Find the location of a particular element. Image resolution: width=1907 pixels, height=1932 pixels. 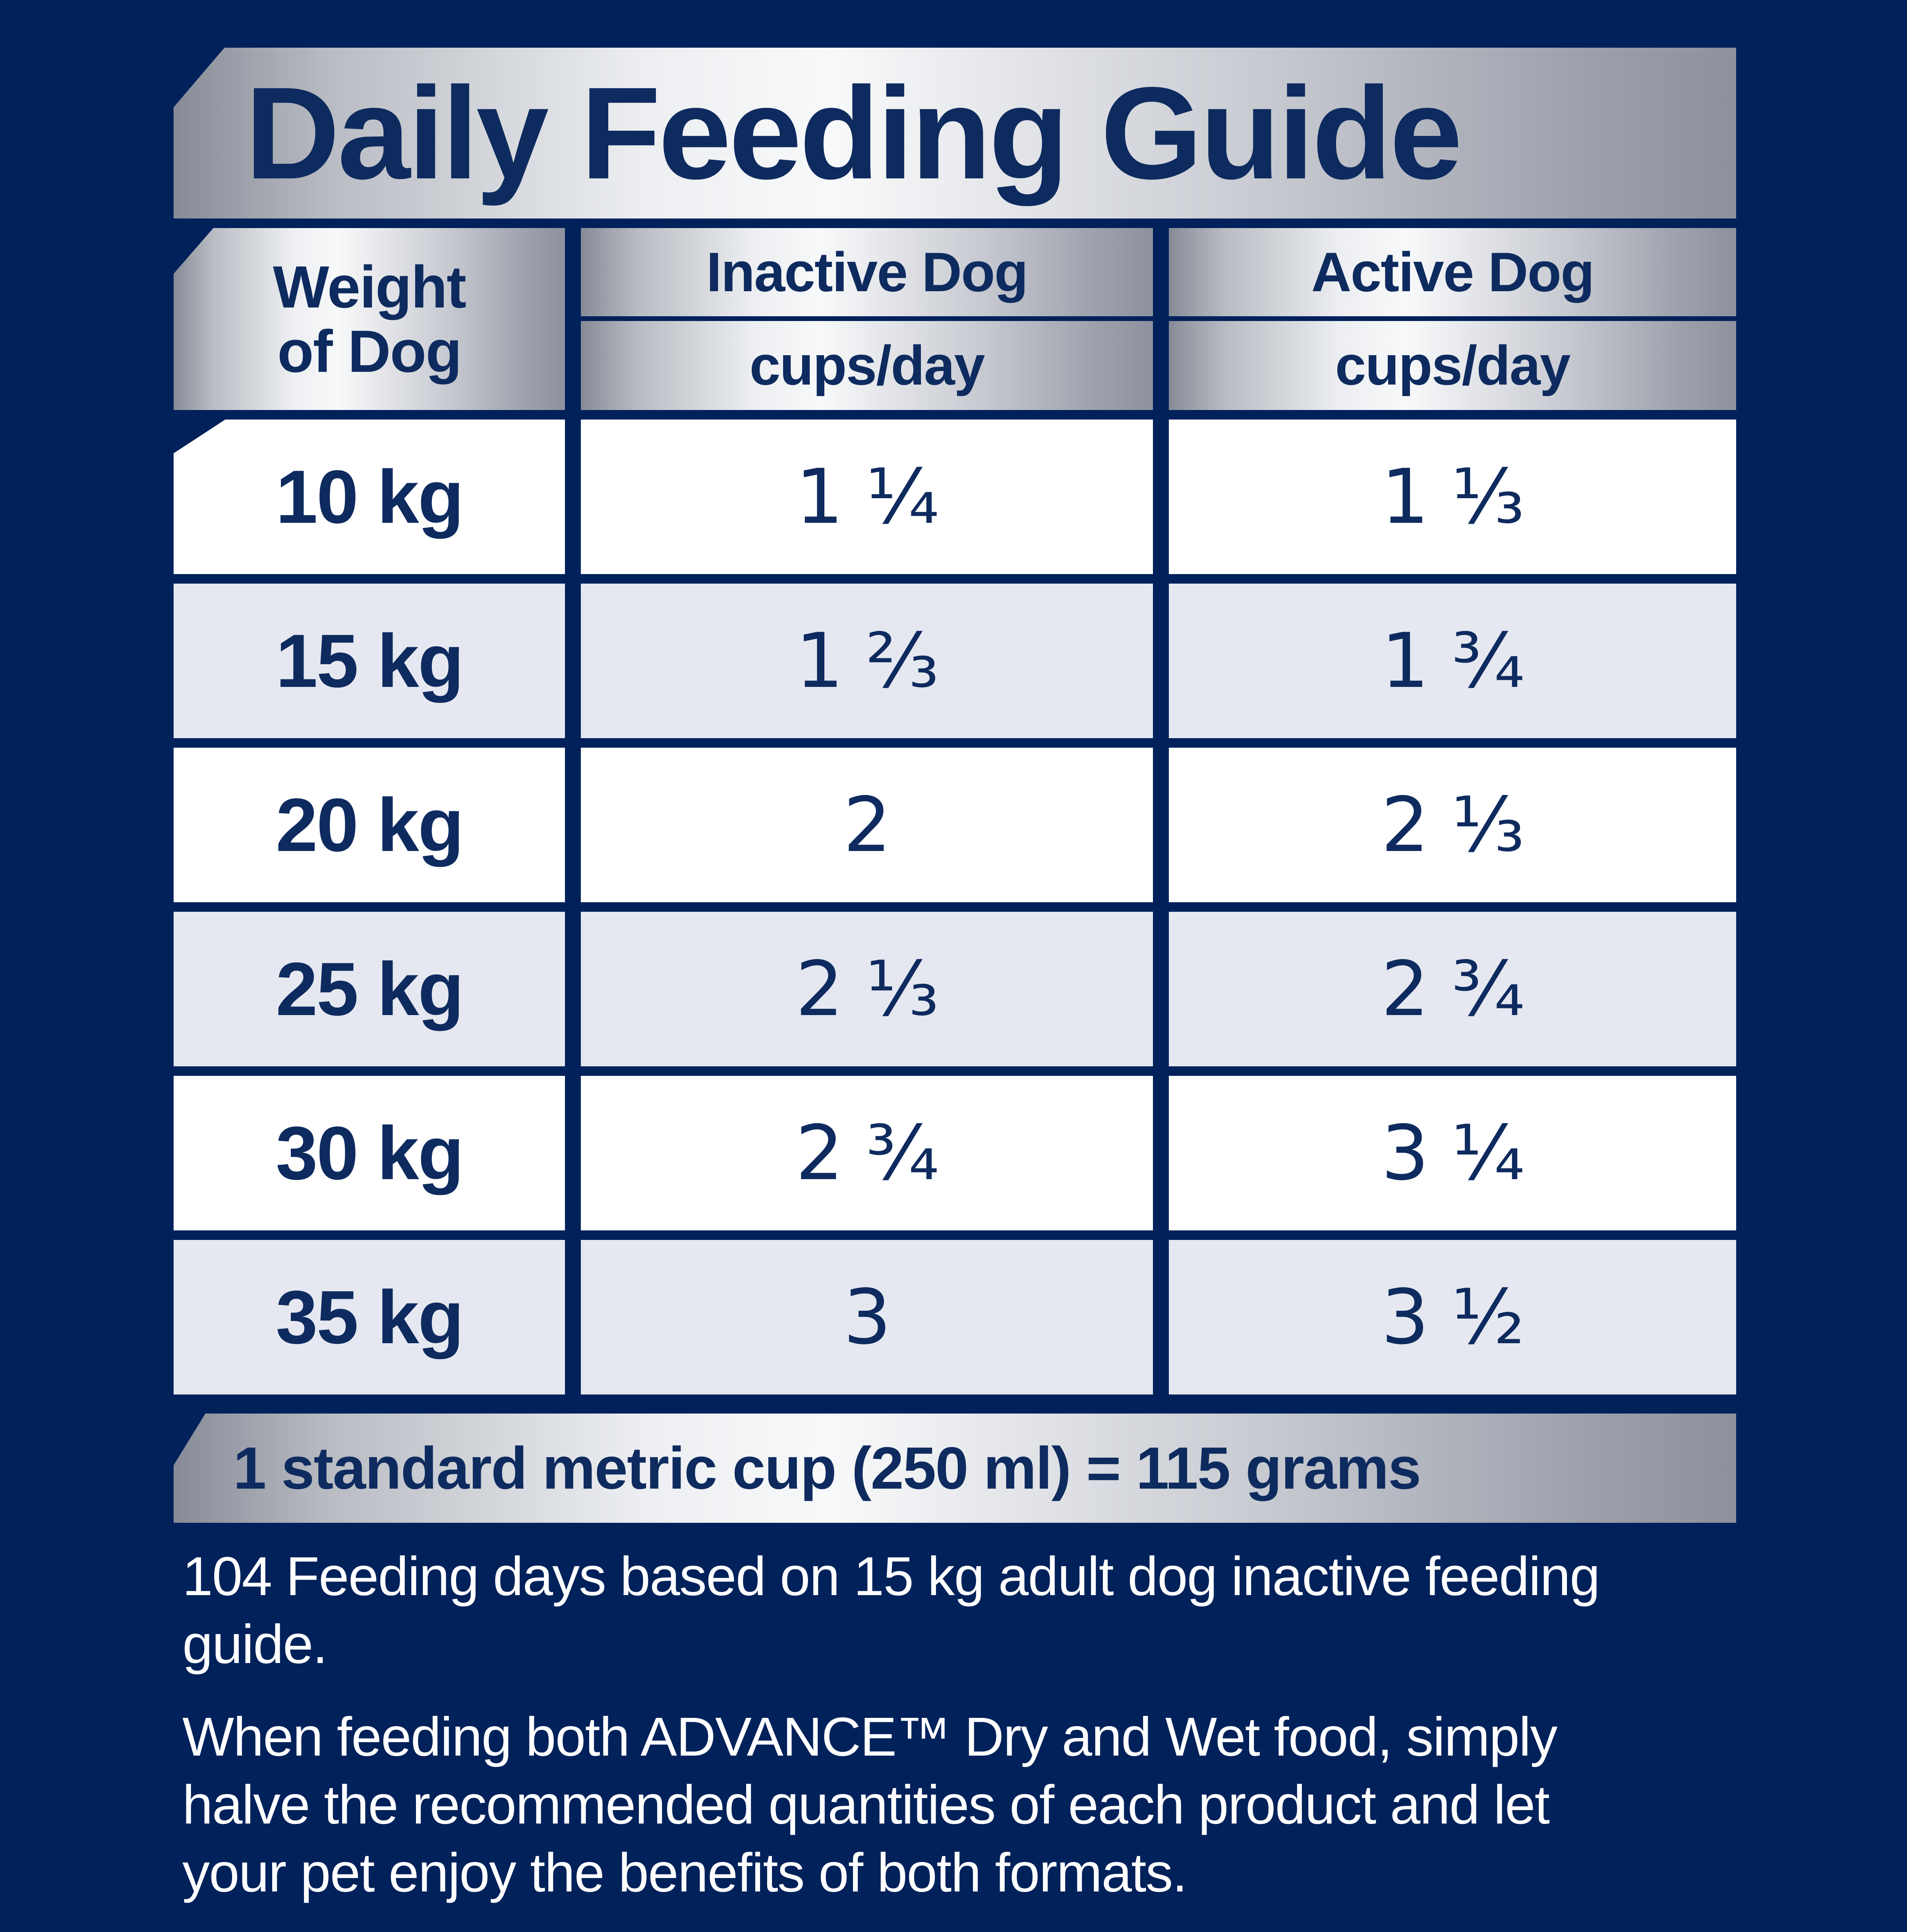

weight-cell: 15 kg is located at coordinates (369, 661).